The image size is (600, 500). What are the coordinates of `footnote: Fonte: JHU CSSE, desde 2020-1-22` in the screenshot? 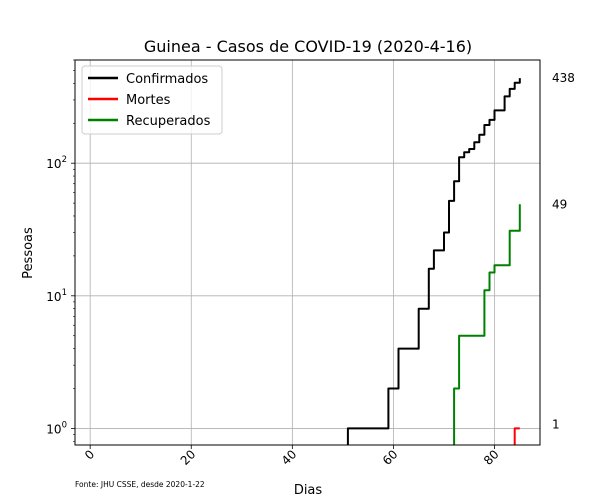 It's located at (140, 484).